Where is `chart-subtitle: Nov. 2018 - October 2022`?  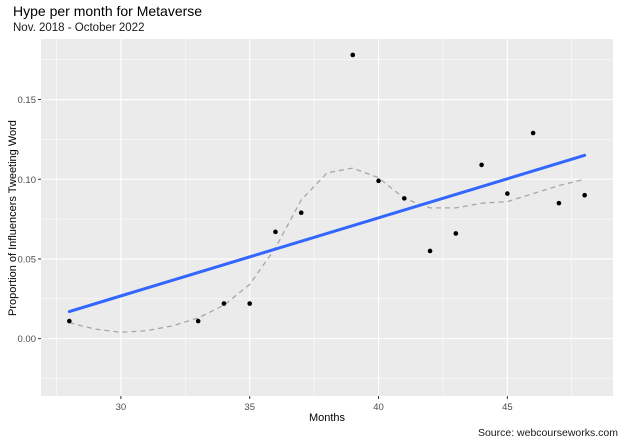 chart-subtitle: Nov. 2018 - October 2022 is located at coordinates (79, 28).